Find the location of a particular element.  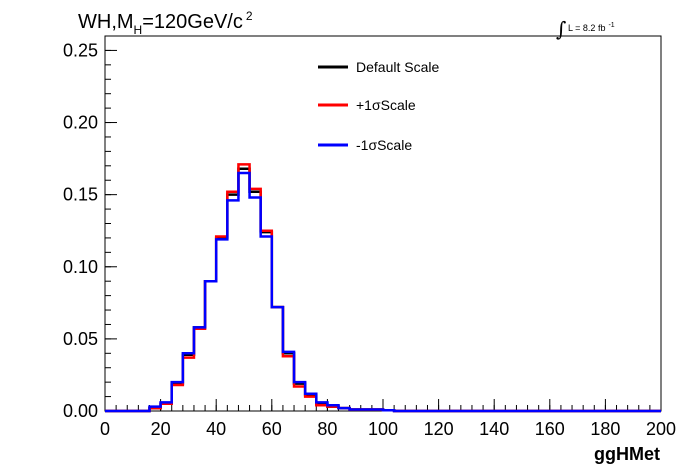

x-tick-label: 0 is located at coordinates (105, 429).